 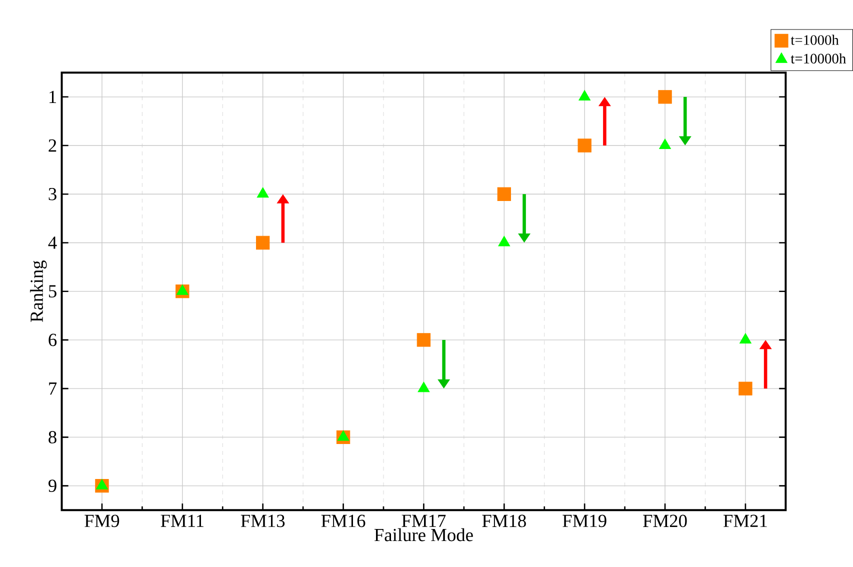 I want to click on x-tick-label: FM11, so click(x=182, y=521).